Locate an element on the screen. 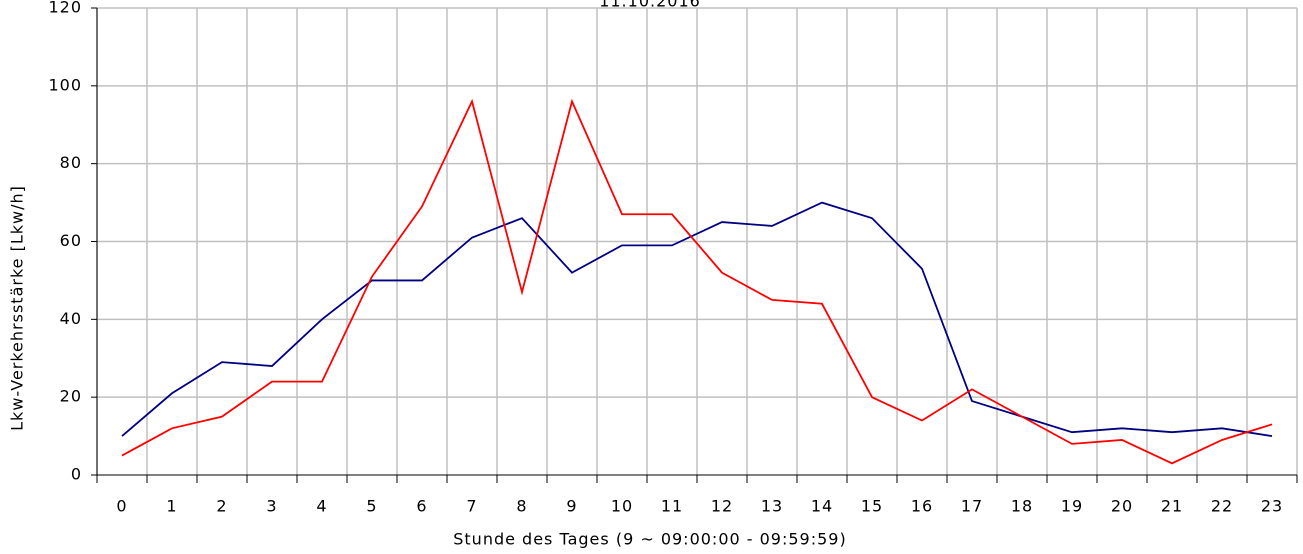 The width and height of the screenshot is (1303, 554). y-tick-label: 120 is located at coordinates (65, 8).